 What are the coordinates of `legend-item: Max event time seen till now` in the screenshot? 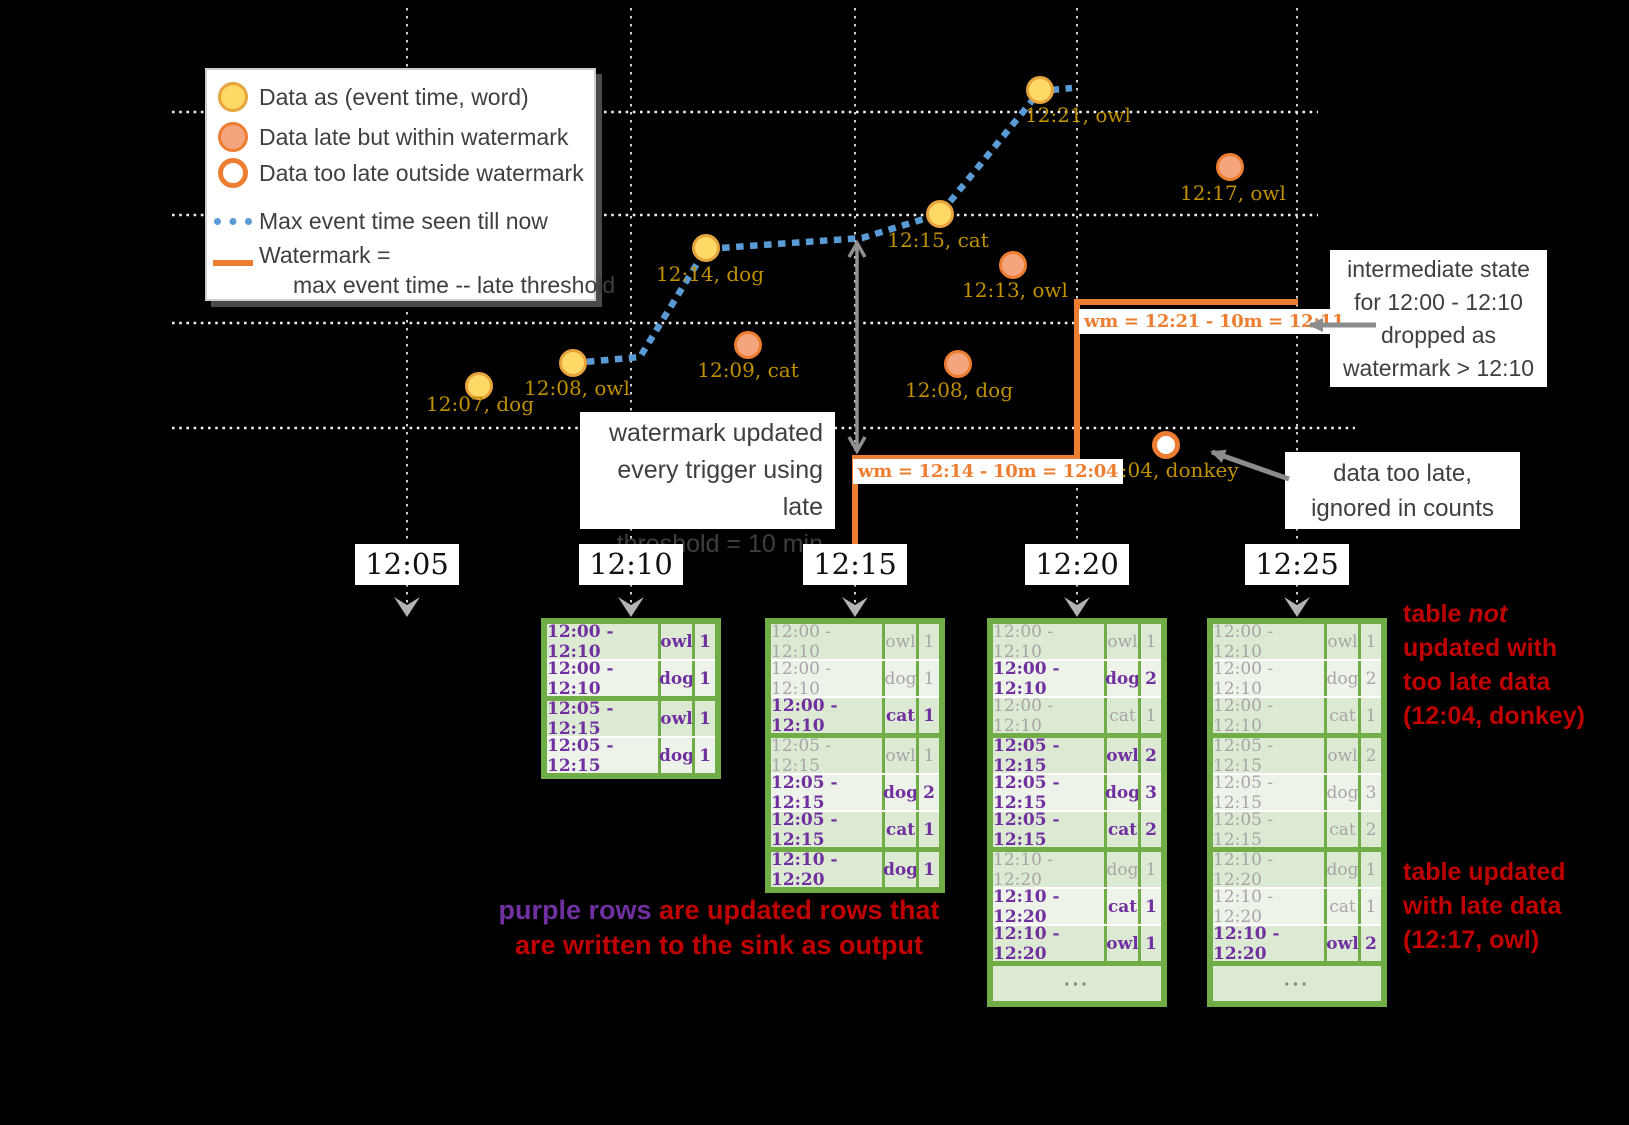 It's located at (400, 221).